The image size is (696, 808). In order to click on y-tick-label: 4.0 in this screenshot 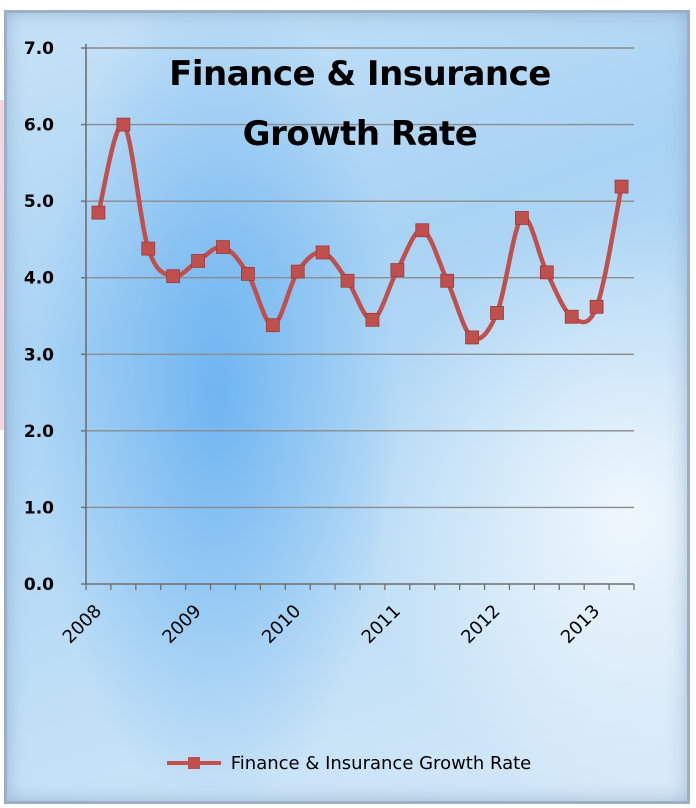, I will do `click(39, 279)`.